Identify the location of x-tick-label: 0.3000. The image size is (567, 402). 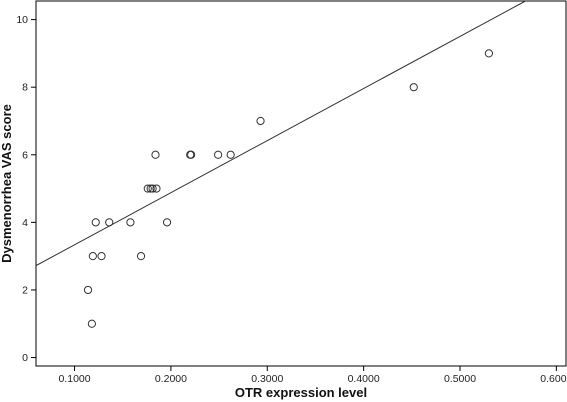
(267, 379).